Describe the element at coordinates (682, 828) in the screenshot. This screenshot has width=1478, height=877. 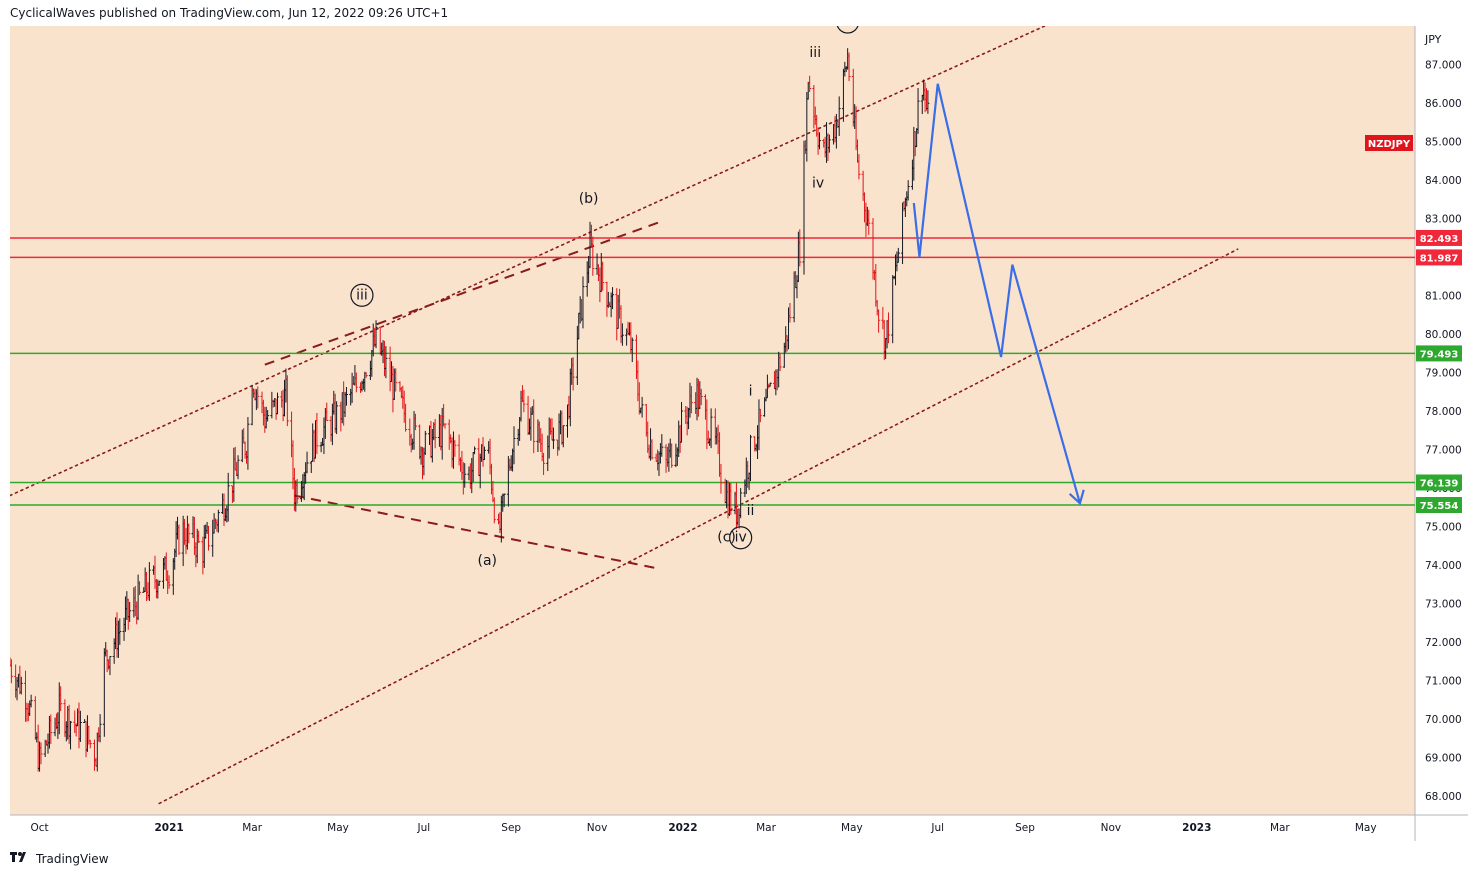
I see `time-tick-label: 2022` at that location.